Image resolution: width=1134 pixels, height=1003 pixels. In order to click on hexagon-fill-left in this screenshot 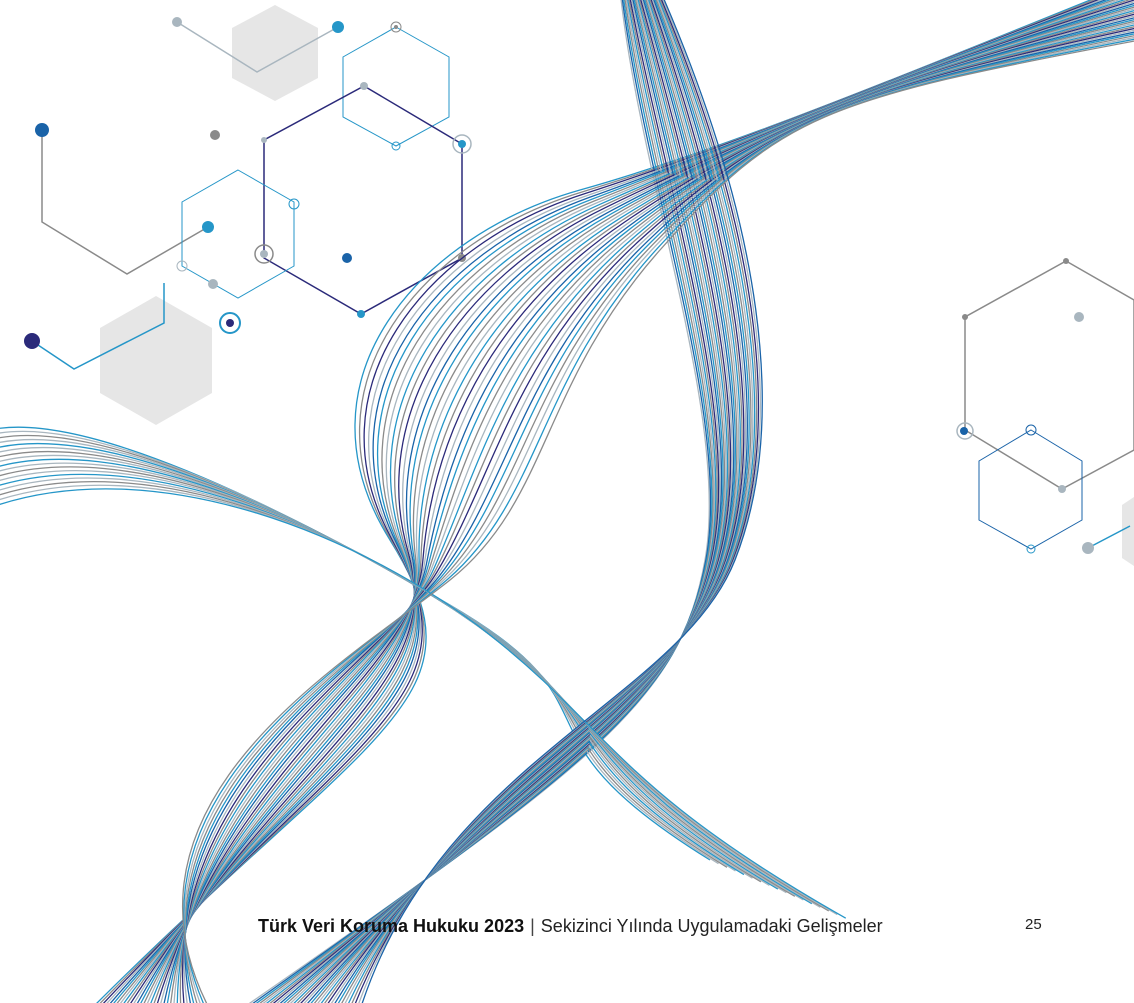, I will do `click(156, 360)`.